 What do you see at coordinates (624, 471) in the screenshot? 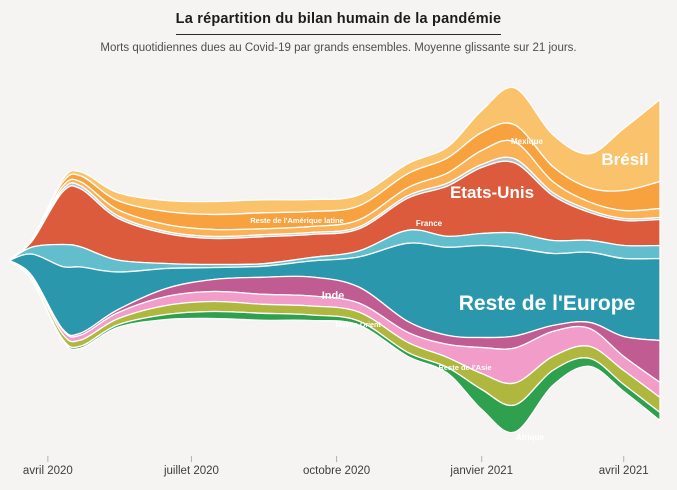
I see `x-axis-label: avril 2021` at bounding box center [624, 471].